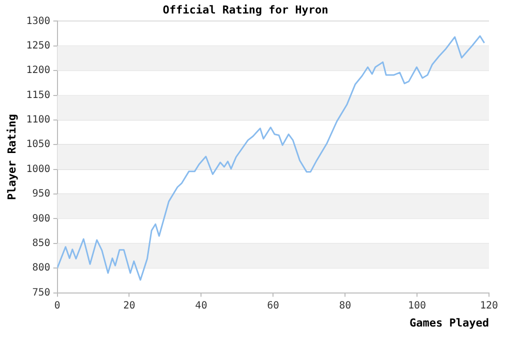  What do you see at coordinates (41, 292) in the screenshot?
I see `y-tick-label: 750` at bounding box center [41, 292].